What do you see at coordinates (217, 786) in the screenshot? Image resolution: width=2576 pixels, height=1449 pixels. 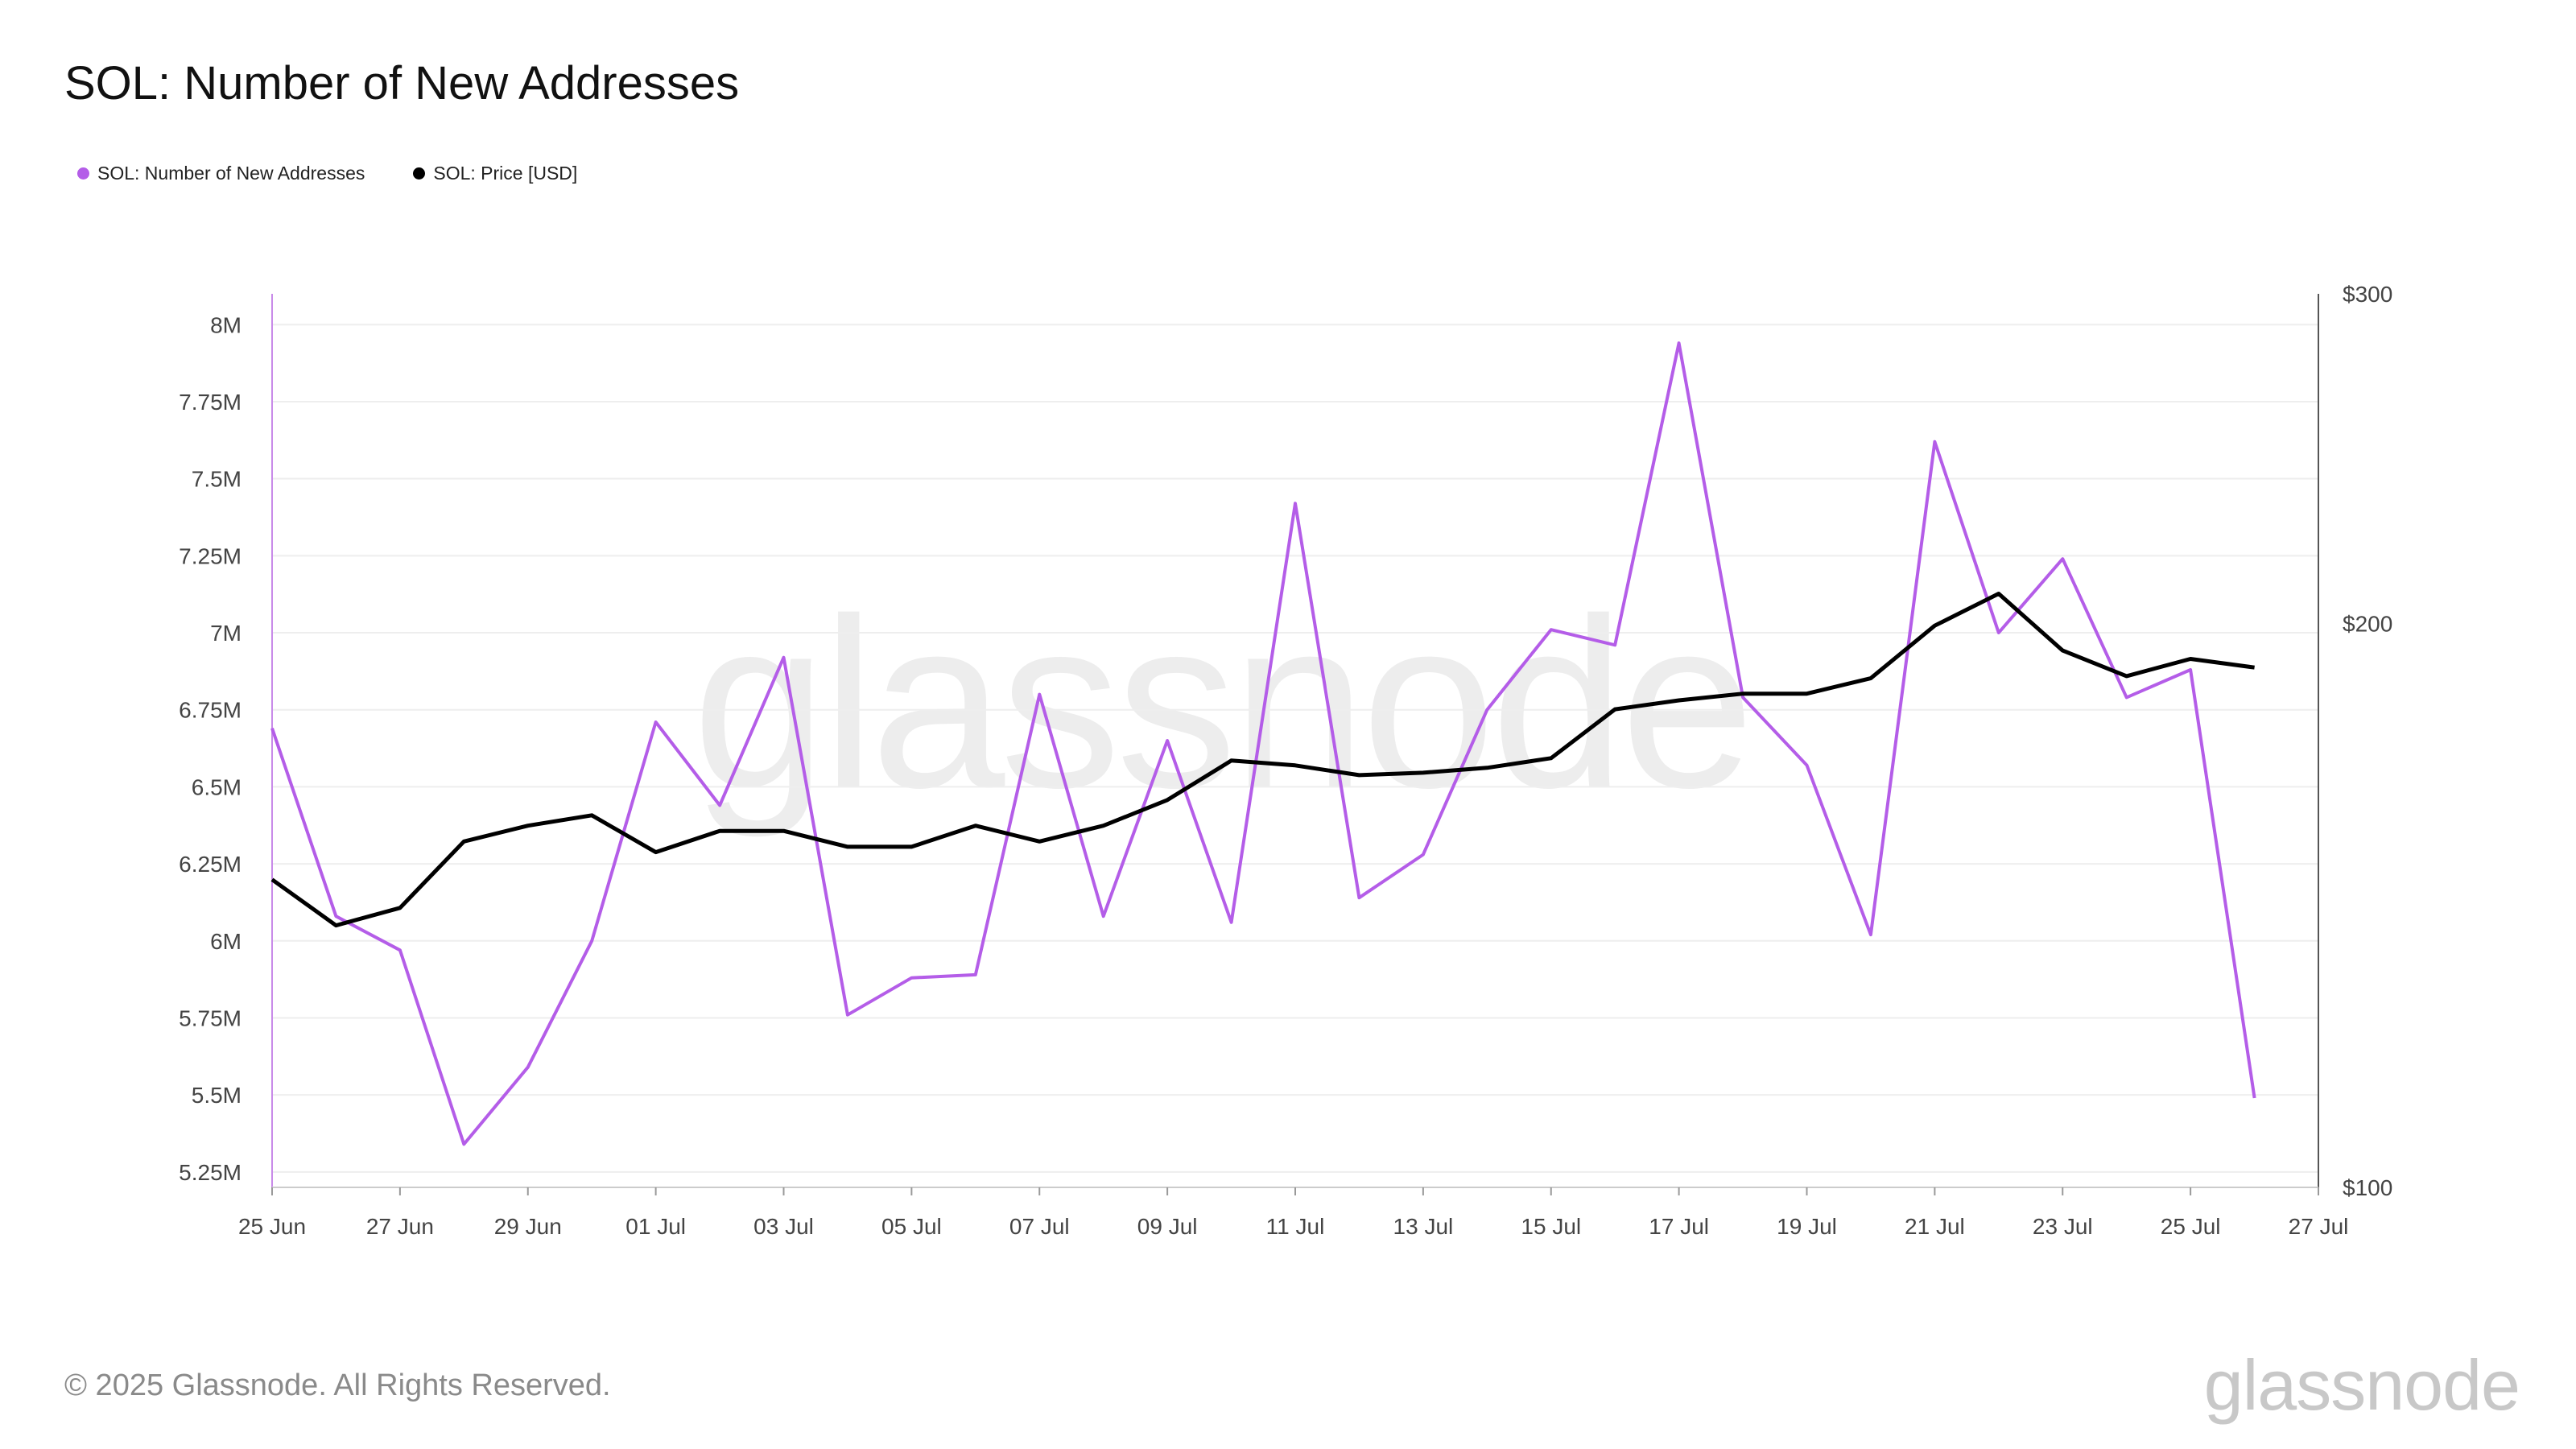 I see `y-left-tick-label: 6.5M` at bounding box center [217, 786].